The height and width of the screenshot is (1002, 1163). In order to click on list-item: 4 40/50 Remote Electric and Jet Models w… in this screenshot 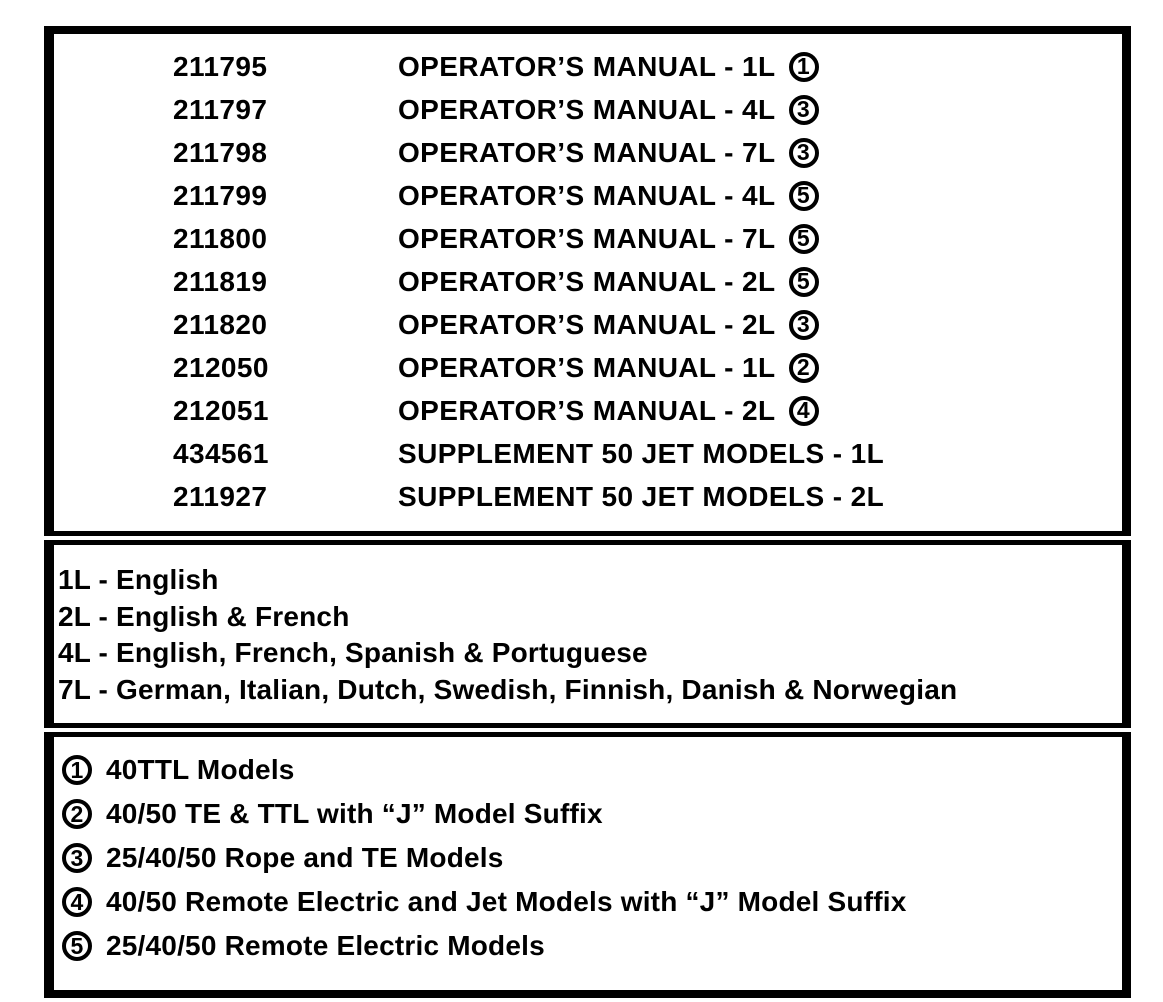, I will do `click(592, 902)`.